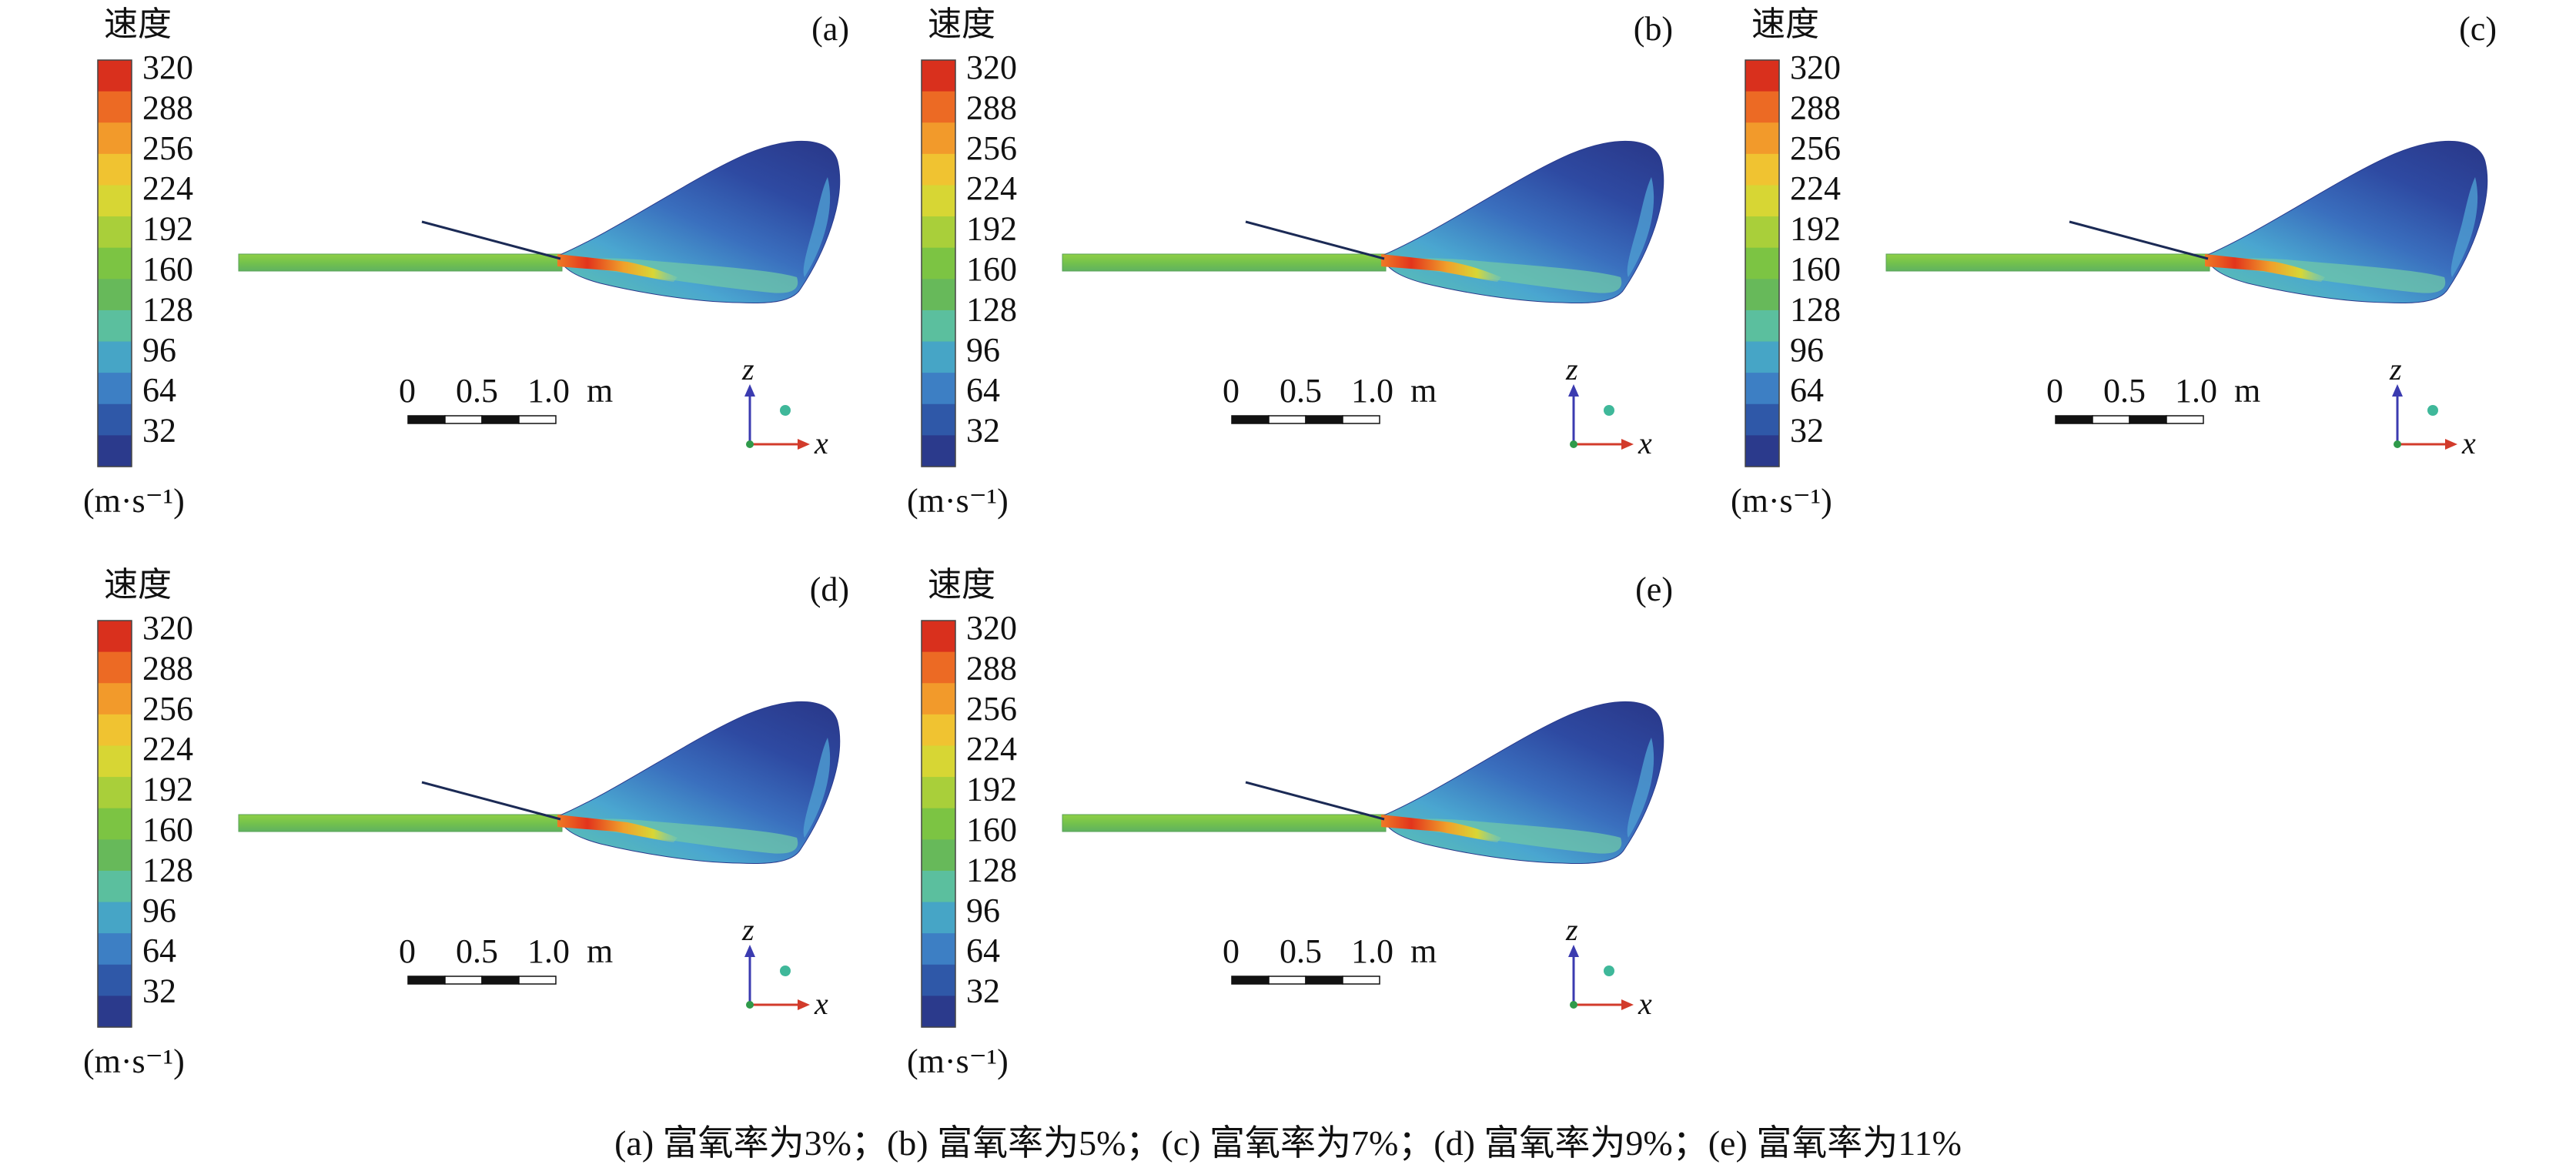 Image resolution: width=2576 pixels, height=1168 pixels. I want to click on injection-lance, so click(2139, 240).